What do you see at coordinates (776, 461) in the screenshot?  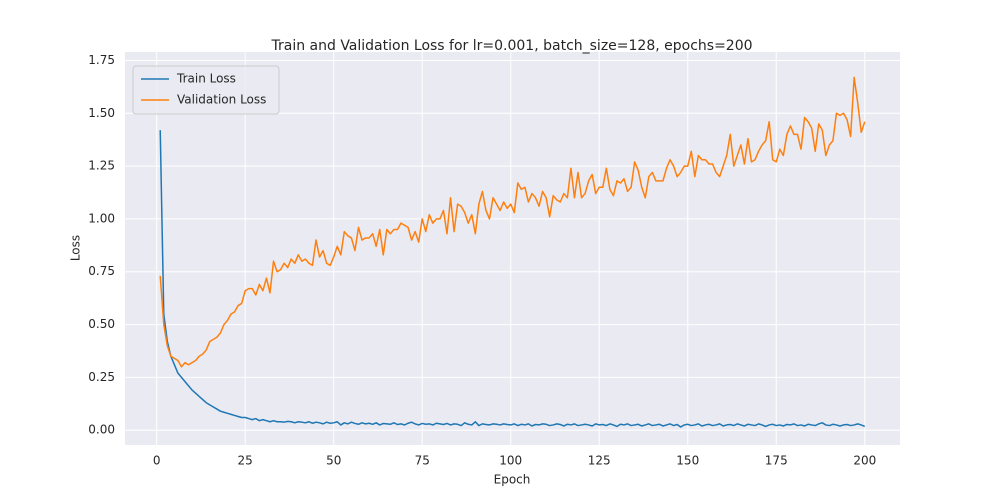 I see `x-tick-label: 175` at bounding box center [776, 461].